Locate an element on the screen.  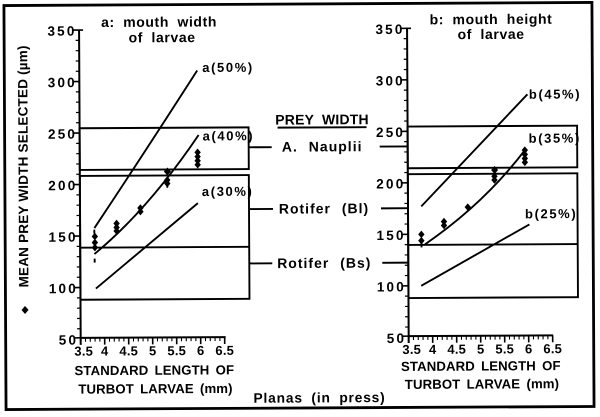
svg-text: MEAN PREY WIDTH SELECTED (µm) is located at coordinates (23, 166).